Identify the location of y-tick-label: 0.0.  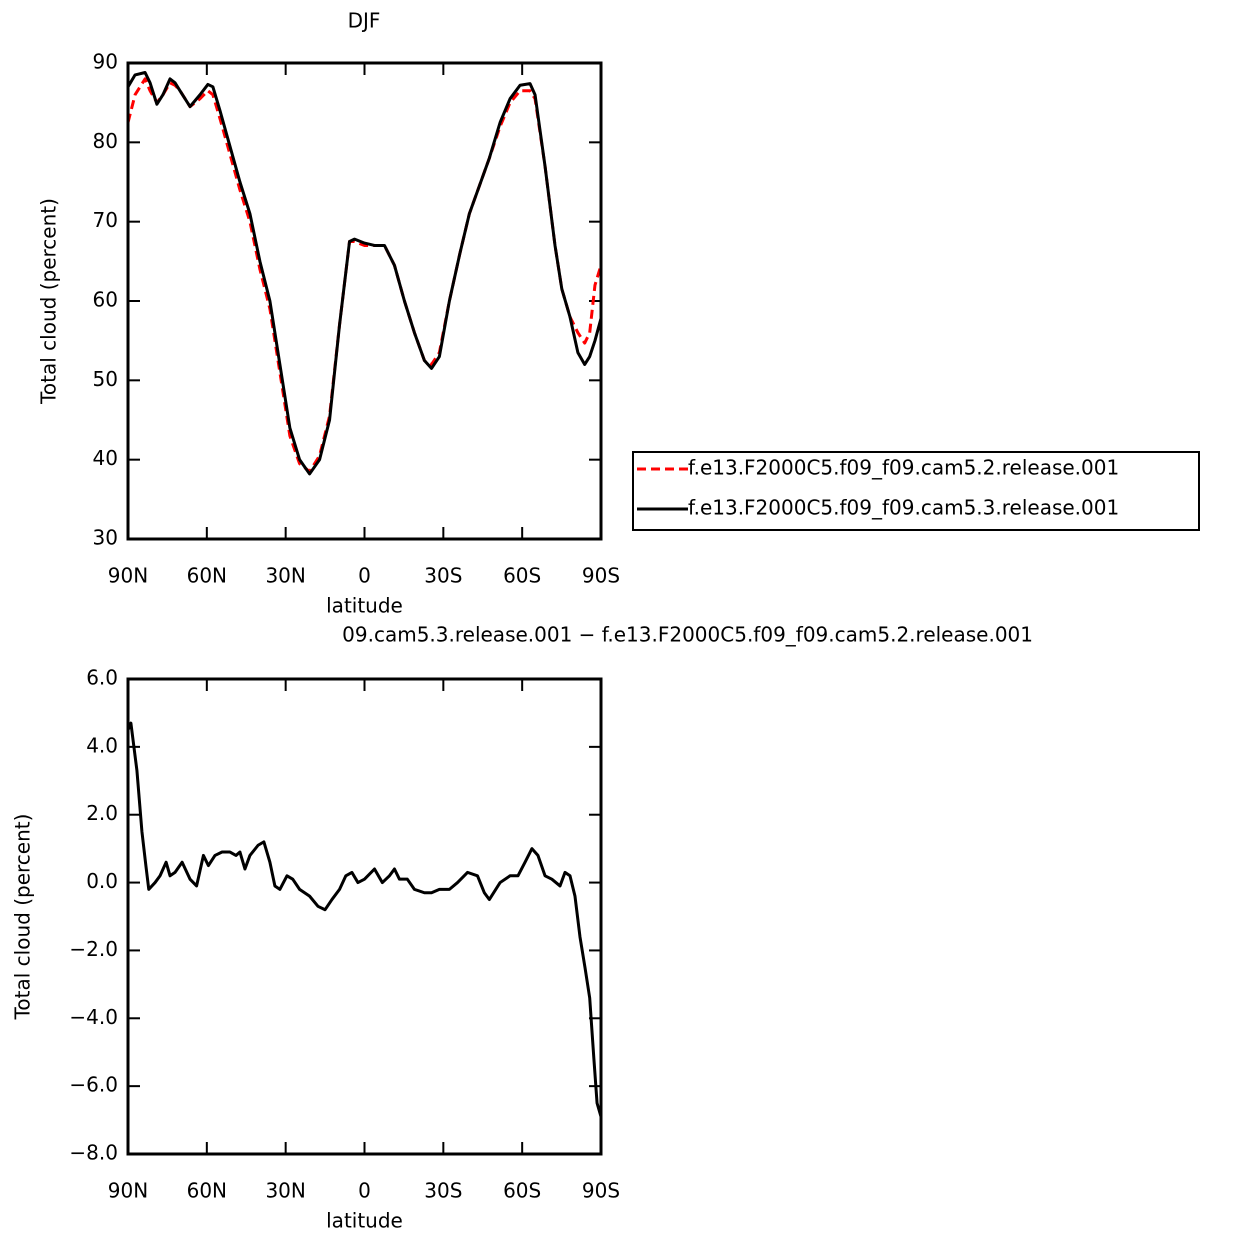
(102, 881).